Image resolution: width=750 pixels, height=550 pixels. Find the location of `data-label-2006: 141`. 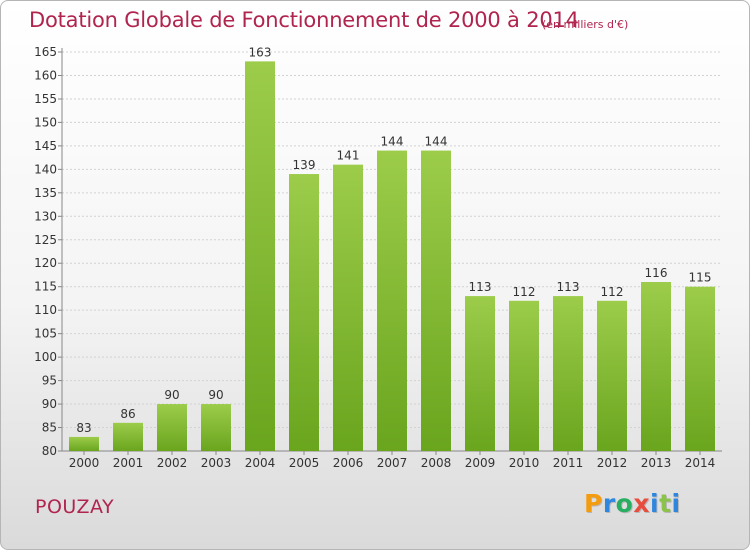

data-label-2006: 141 is located at coordinates (348, 156).